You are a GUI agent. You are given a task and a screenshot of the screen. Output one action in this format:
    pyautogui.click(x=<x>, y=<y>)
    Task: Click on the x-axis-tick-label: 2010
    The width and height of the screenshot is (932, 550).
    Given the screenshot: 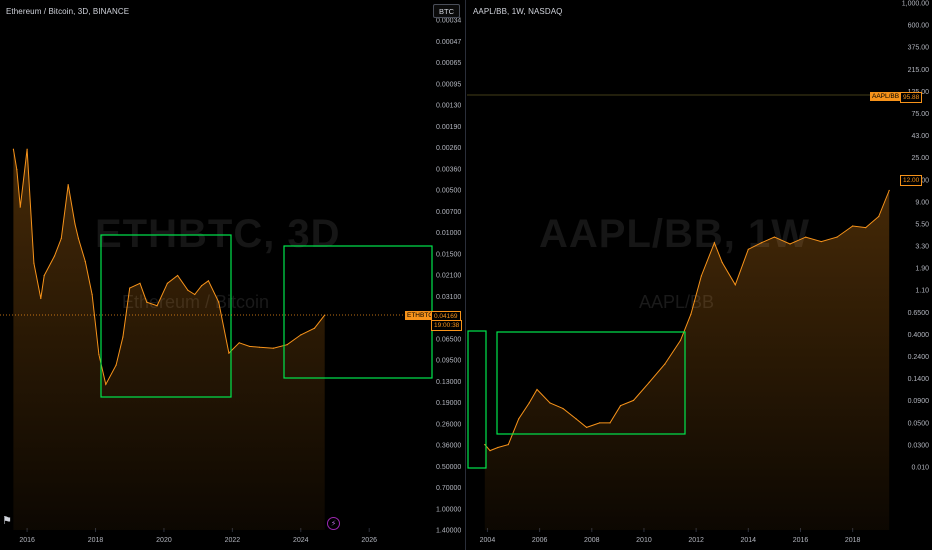 What is the action you would take?
    pyautogui.click(x=644, y=540)
    